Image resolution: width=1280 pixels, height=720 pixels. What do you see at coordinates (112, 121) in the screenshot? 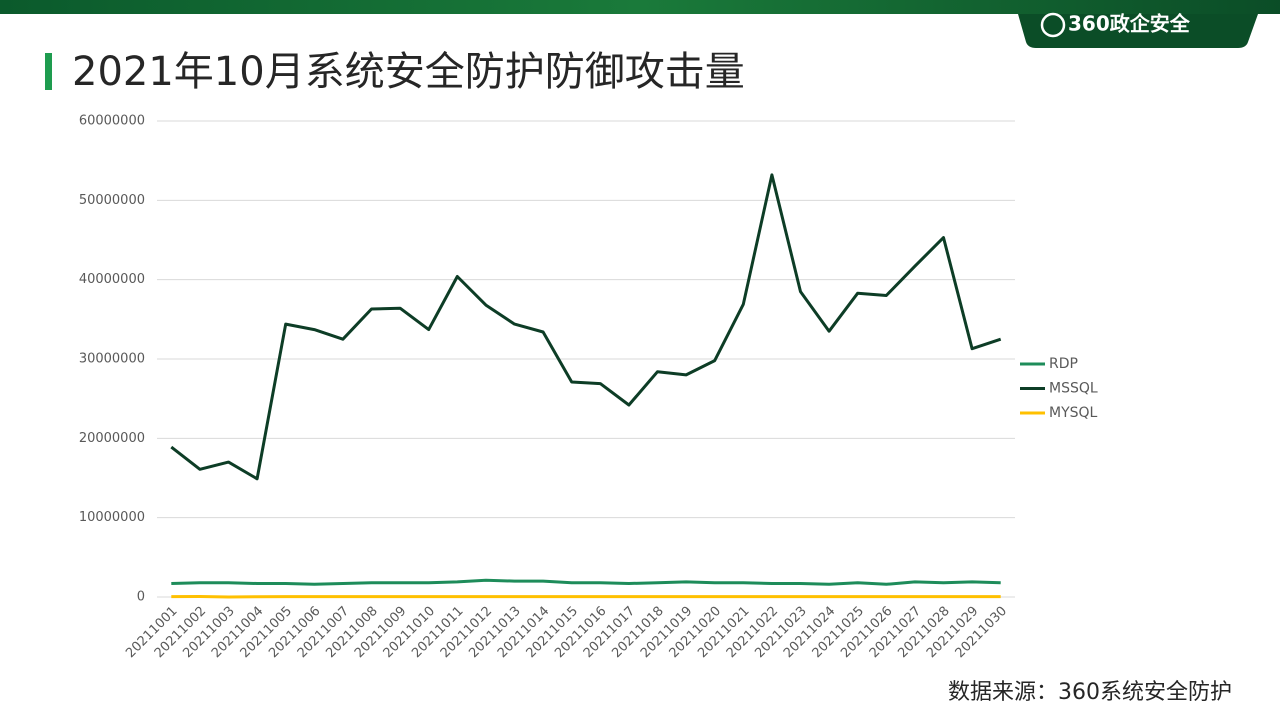
I see `y-tick-label: 60000000` at bounding box center [112, 121].